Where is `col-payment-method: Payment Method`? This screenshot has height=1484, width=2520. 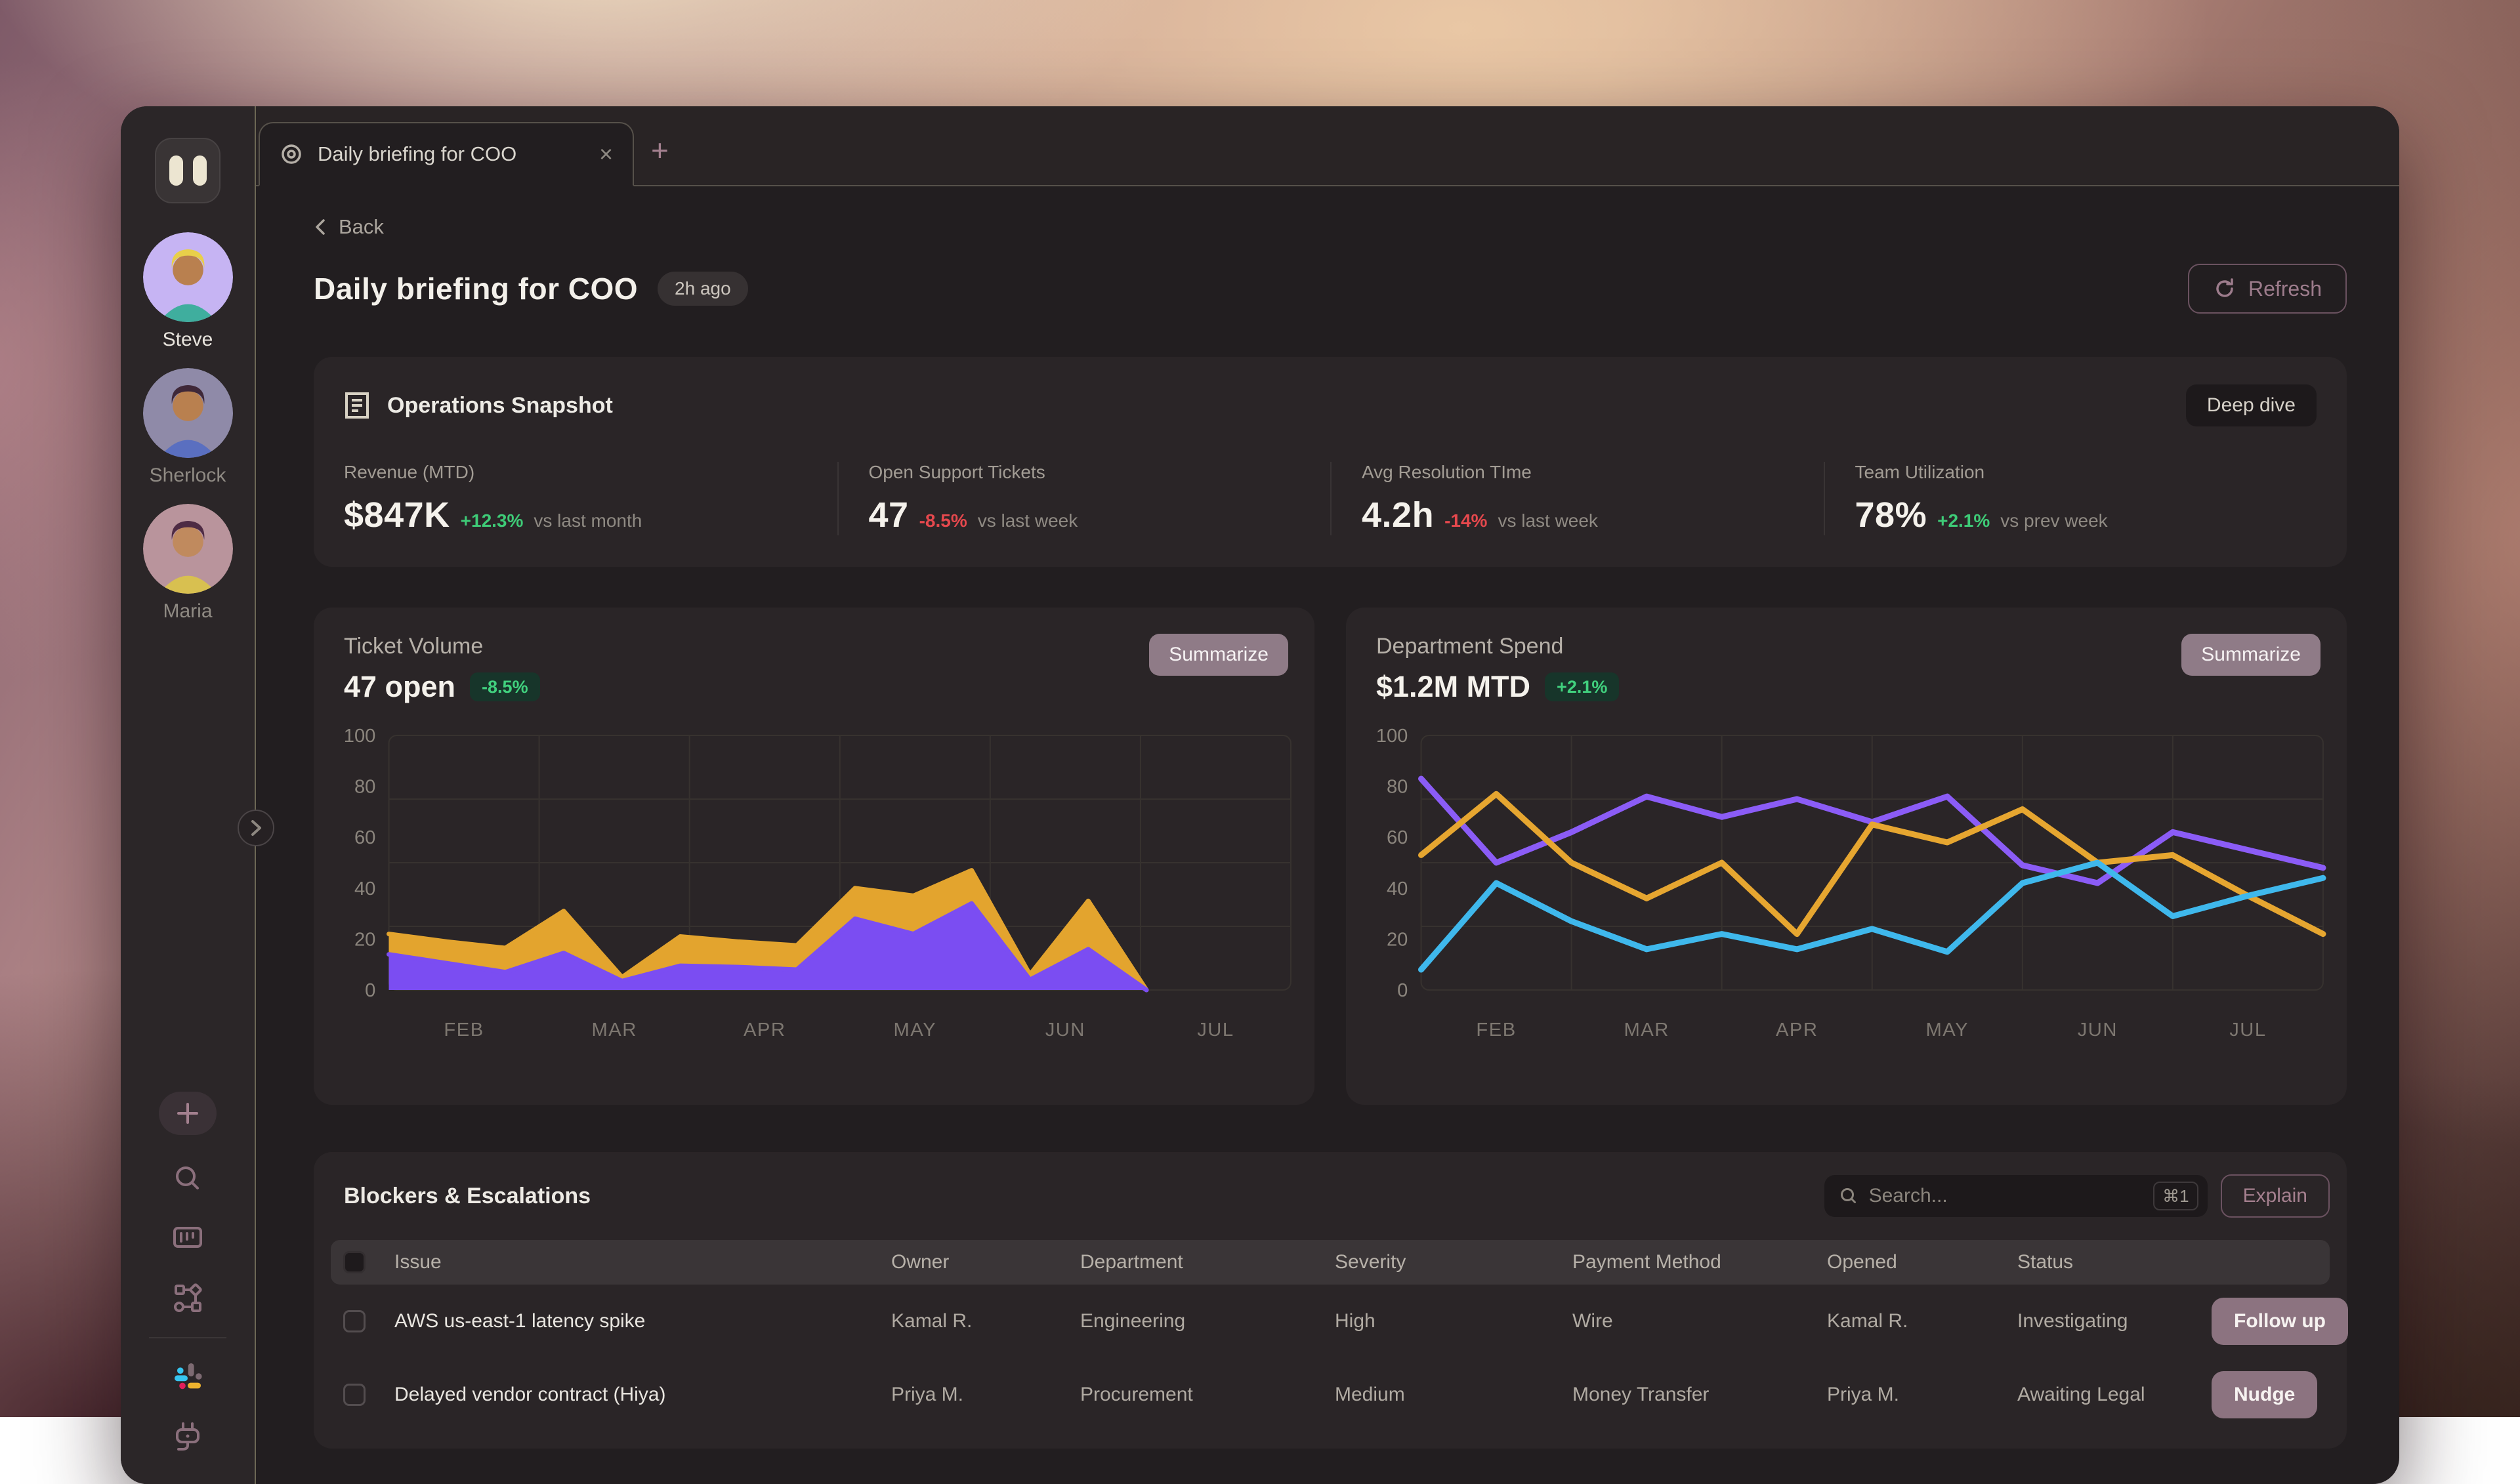 col-payment-method: Payment Method is located at coordinates (1684, 1262).